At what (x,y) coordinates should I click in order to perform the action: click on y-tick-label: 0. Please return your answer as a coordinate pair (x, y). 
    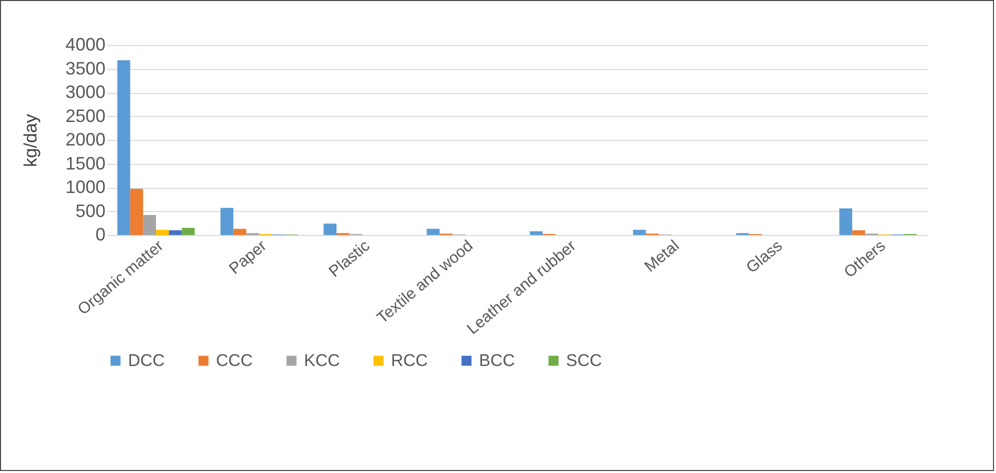
    Looking at the image, I should click on (100, 234).